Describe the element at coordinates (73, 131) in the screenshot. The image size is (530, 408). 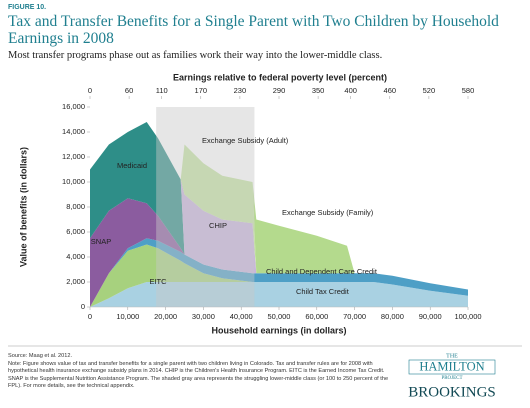
I see `y-tick-label: 14,000` at that location.